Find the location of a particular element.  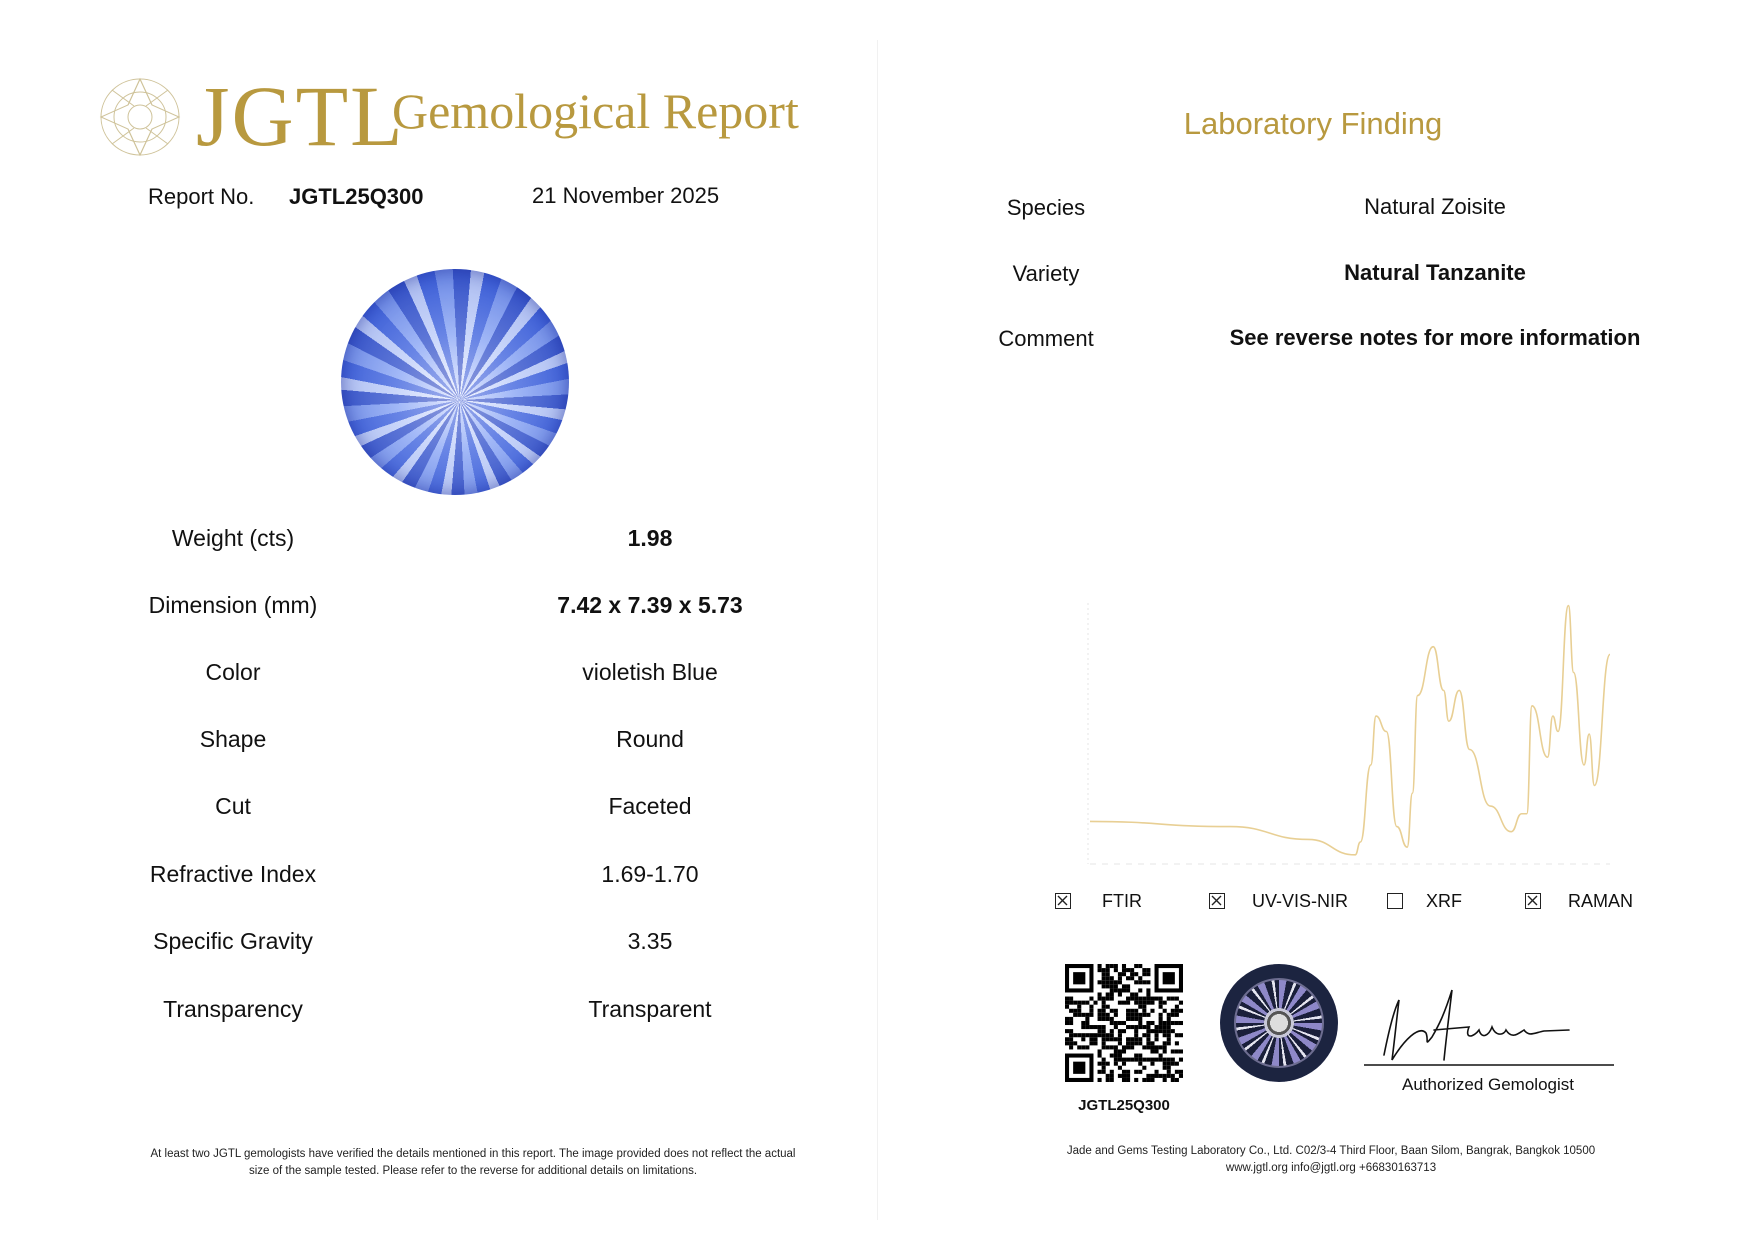

method-label: RAMAN is located at coordinates (1601, 901).